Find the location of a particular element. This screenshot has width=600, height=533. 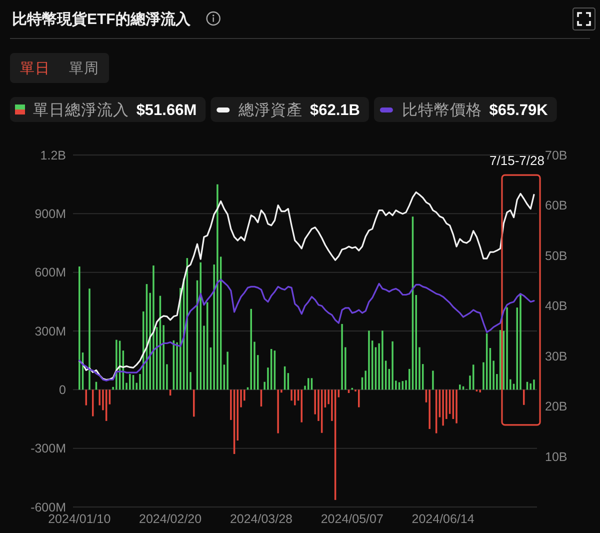

y-tick-label: 0 is located at coordinates (62, 389).